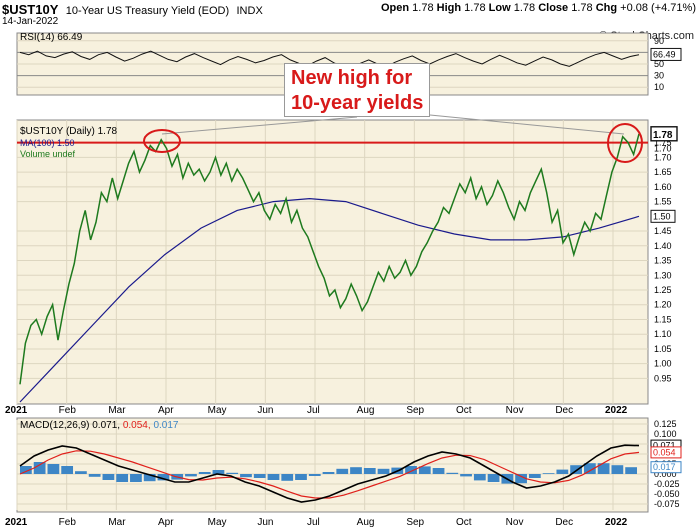  Describe the element at coordinates (30, 21) in the screenshot. I see `chart-date: 14-Jan-2022` at that location.